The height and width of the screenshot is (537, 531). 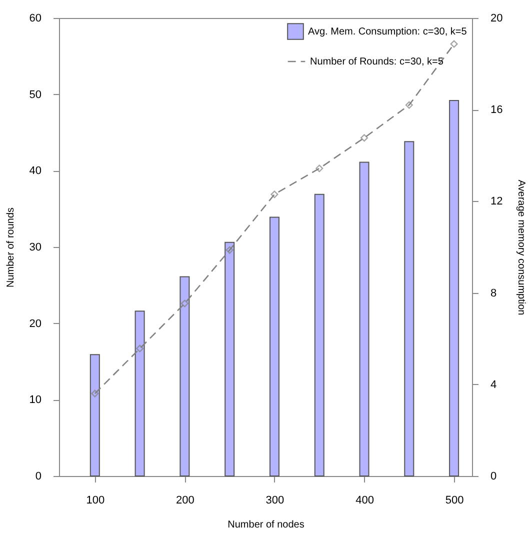 What do you see at coordinates (454, 500) in the screenshot?
I see `x-tick-label: 500` at bounding box center [454, 500].